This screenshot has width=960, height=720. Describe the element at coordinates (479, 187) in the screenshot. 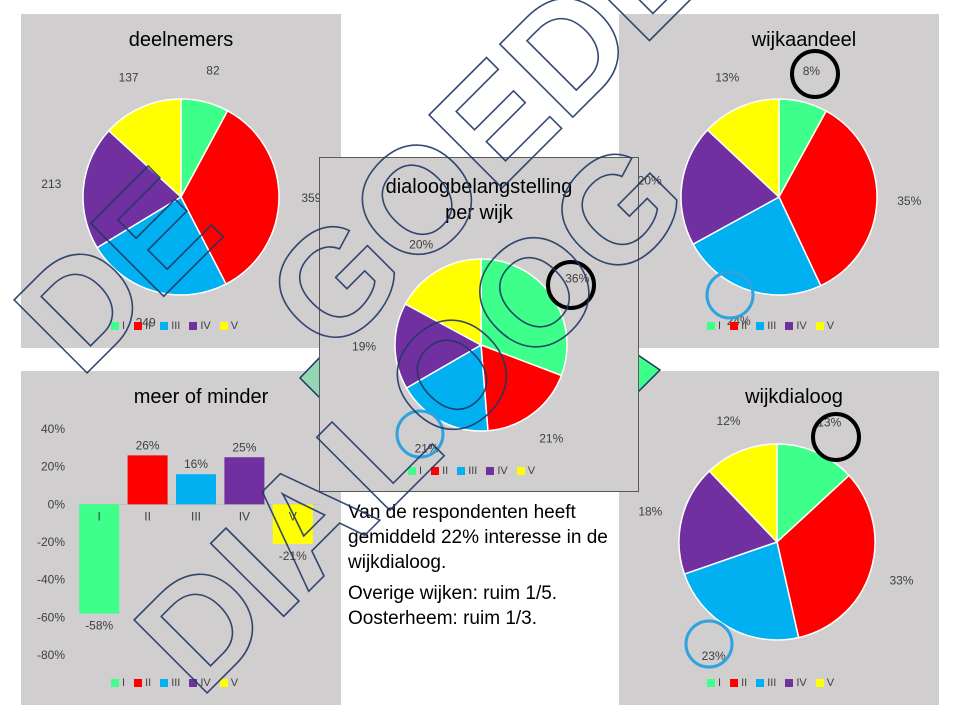

I see `chart-title-line-1: dialoogbelangstelling` at that location.